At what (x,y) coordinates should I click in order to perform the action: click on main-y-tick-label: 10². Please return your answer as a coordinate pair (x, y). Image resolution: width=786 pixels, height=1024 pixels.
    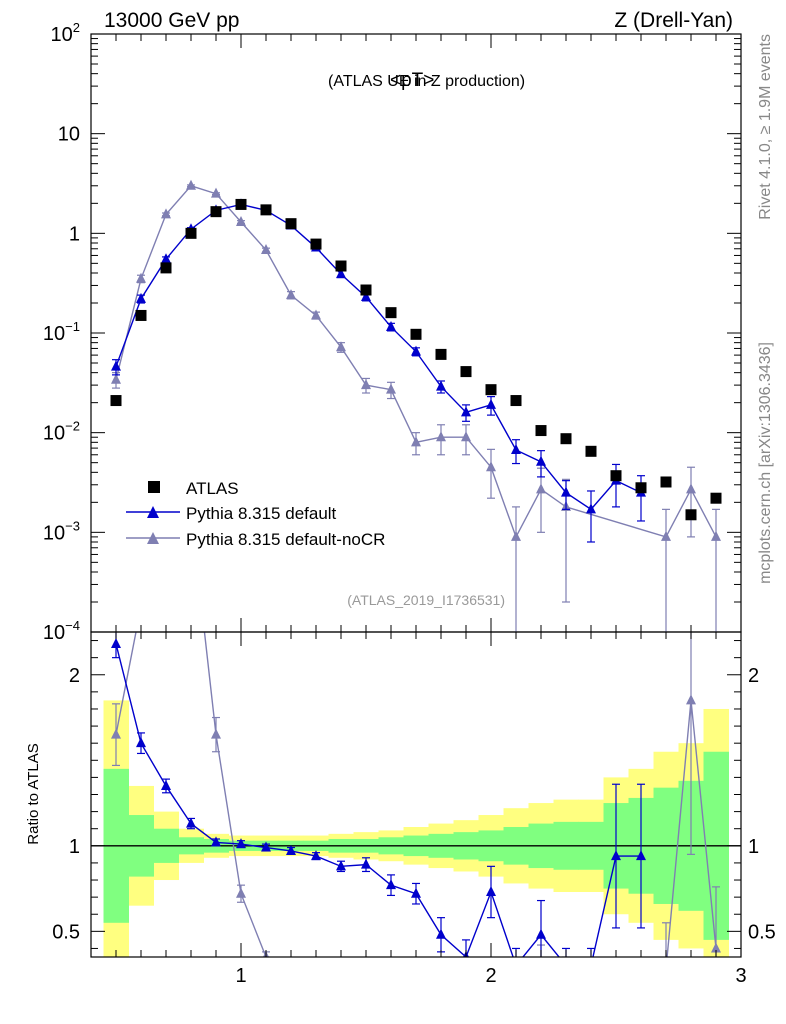
    Looking at the image, I should click on (65, 33).